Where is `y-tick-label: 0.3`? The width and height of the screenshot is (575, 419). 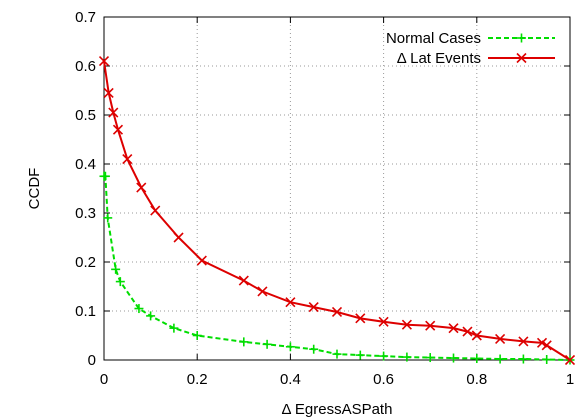
y-tick-label: 0.3 is located at coordinates (85, 213).